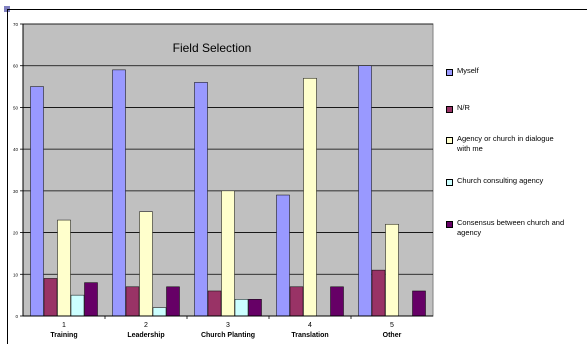  I want to click on chart-title: Field Selection, so click(212, 48).